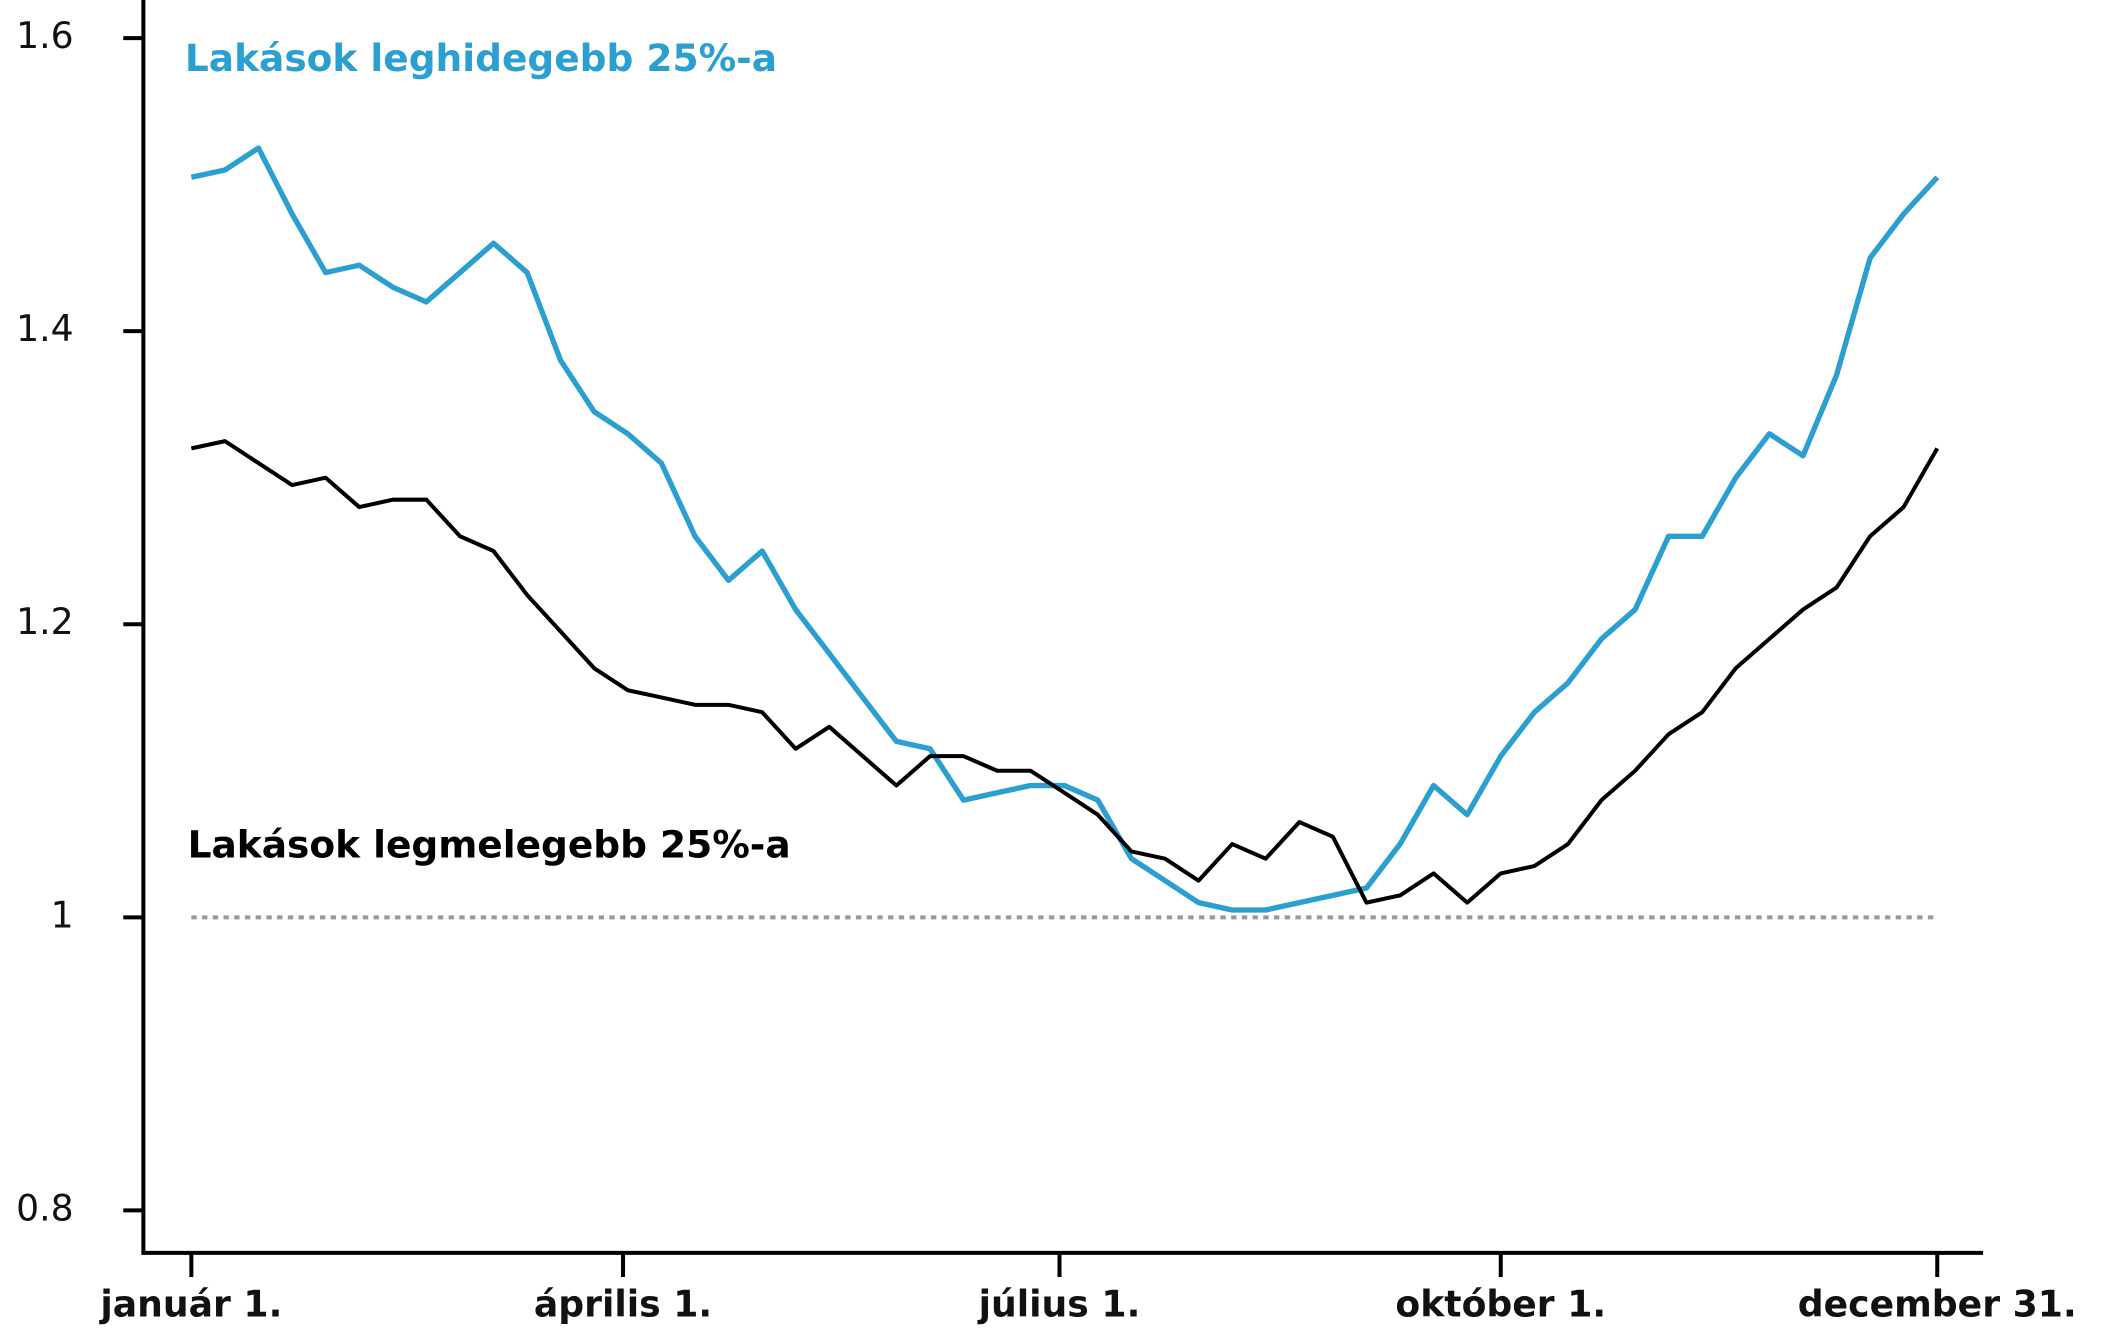 This screenshot has width=2101, height=1340. What do you see at coordinates (62, 914) in the screenshot?
I see `y-tick-label: 1` at bounding box center [62, 914].